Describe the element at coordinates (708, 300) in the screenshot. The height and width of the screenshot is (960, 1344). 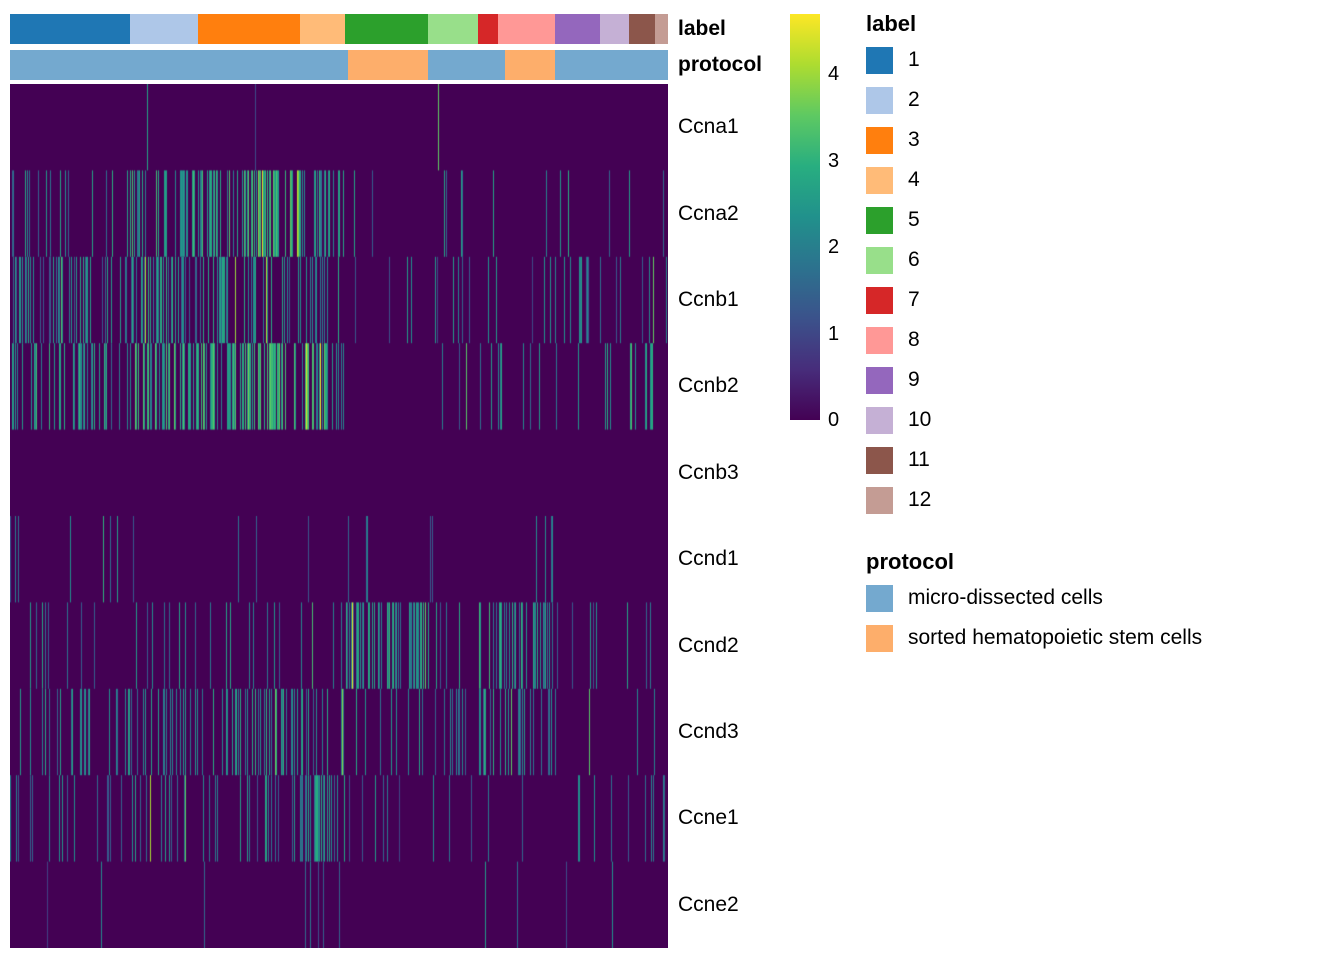
I see `gene-label: Ccnb1` at that location.